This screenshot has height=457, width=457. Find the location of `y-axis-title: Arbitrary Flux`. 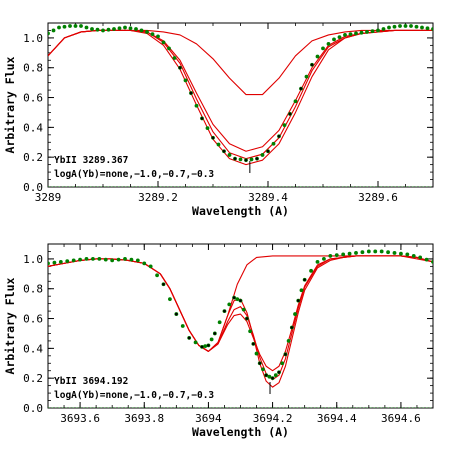

y-axis-title: Arbitrary Flux is located at coordinates (10, 325).